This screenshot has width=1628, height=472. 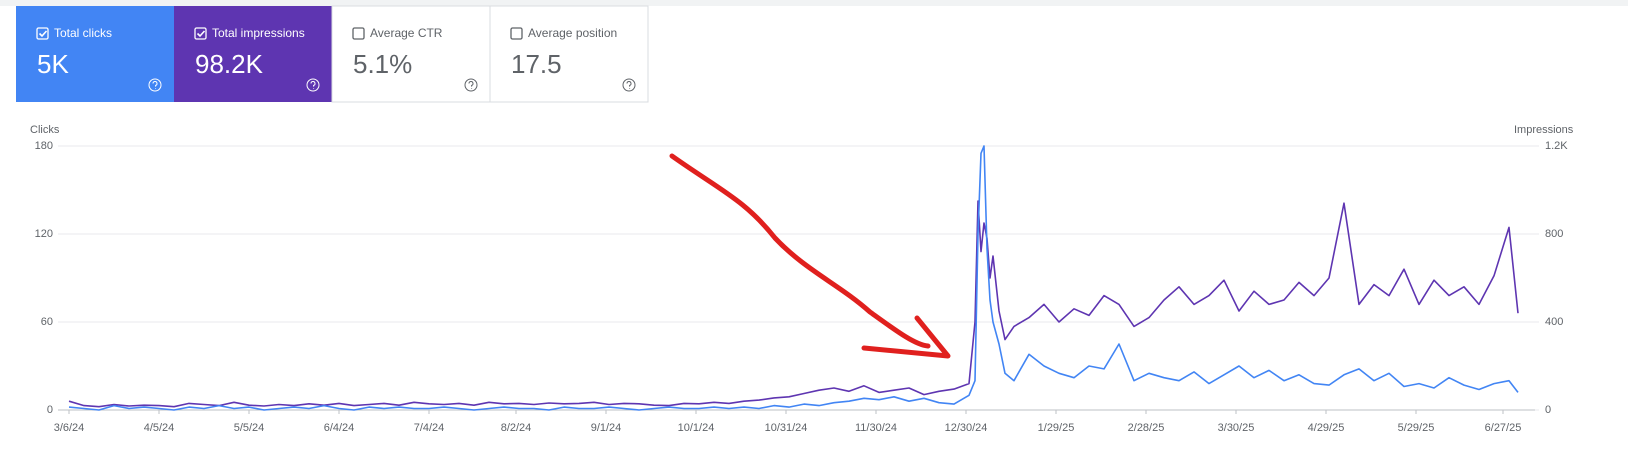 What do you see at coordinates (606, 428) in the screenshot?
I see `x-tick-label: 9/1/24` at bounding box center [606, 428].